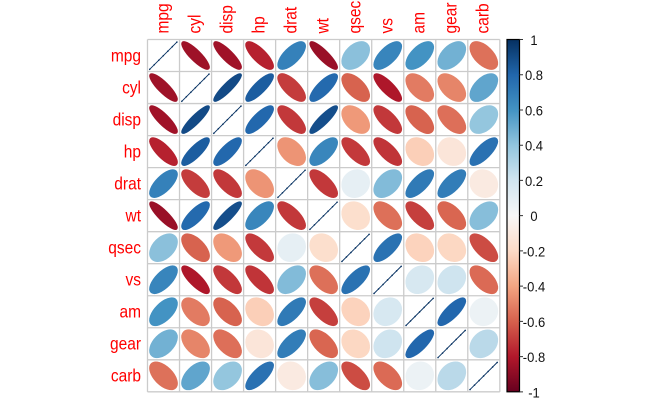 The image size is (660, 407). What do you see at coordinates (534, 357) in the screenshot?
I see `svg-text: -0.8` at bounding box center [534, 357].